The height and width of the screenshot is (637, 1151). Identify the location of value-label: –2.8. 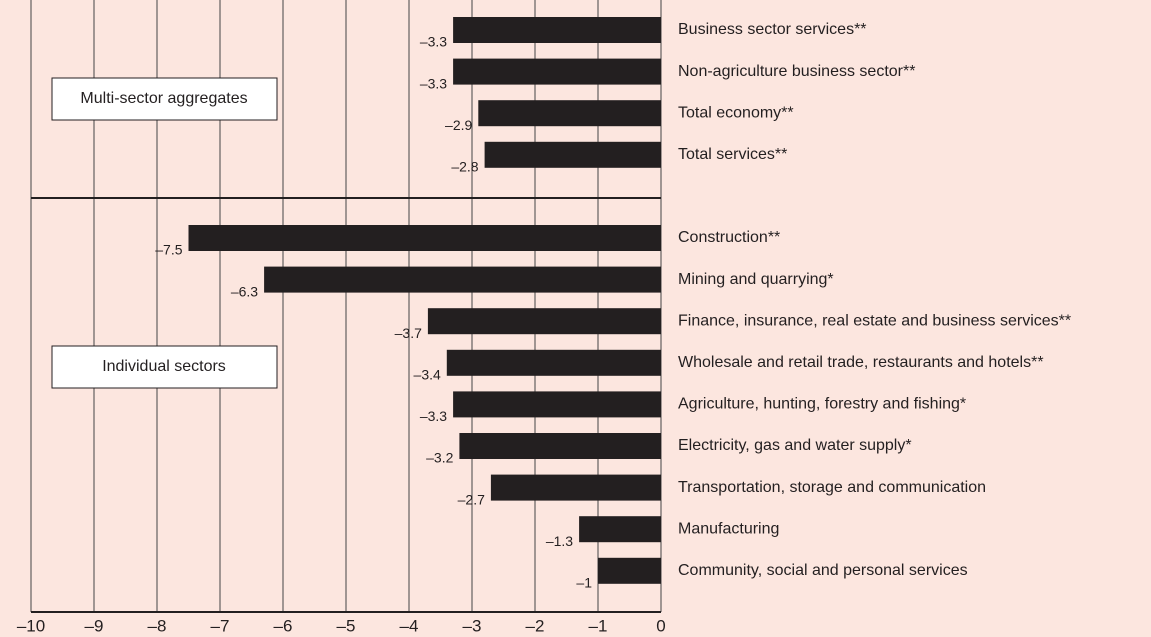
(464, 167).